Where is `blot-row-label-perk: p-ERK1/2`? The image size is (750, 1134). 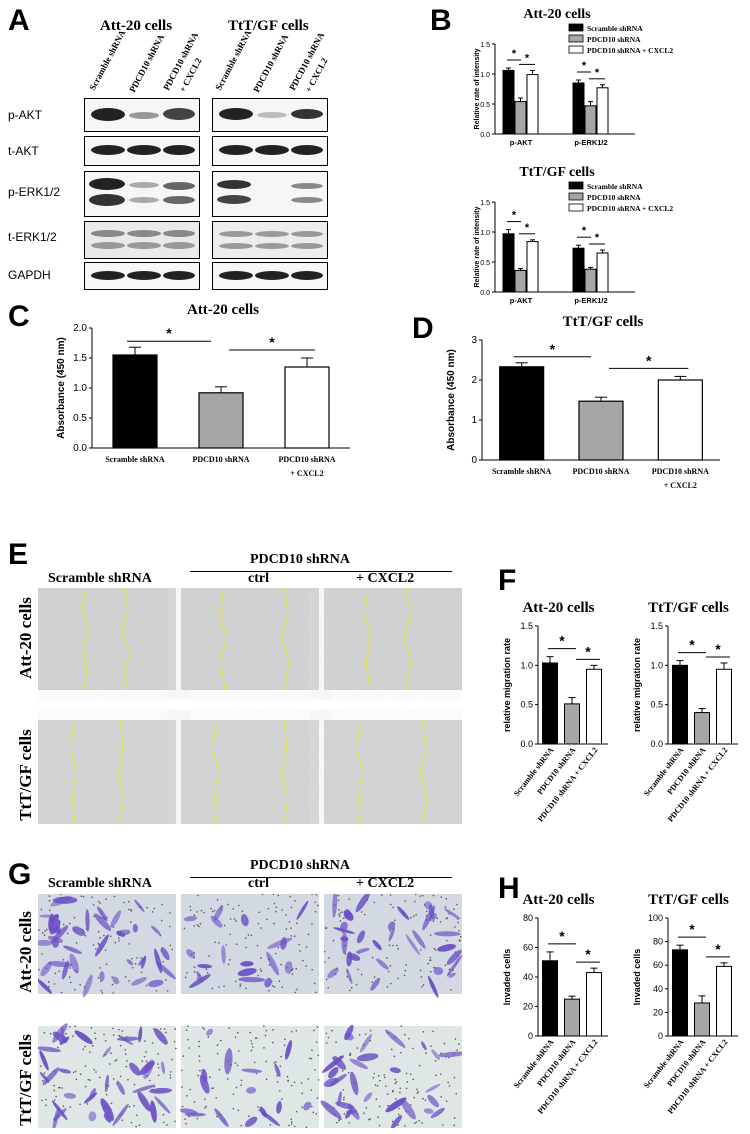
blot-row-label-perk: p-ERK1/2 is located at coordinates (34, 192).